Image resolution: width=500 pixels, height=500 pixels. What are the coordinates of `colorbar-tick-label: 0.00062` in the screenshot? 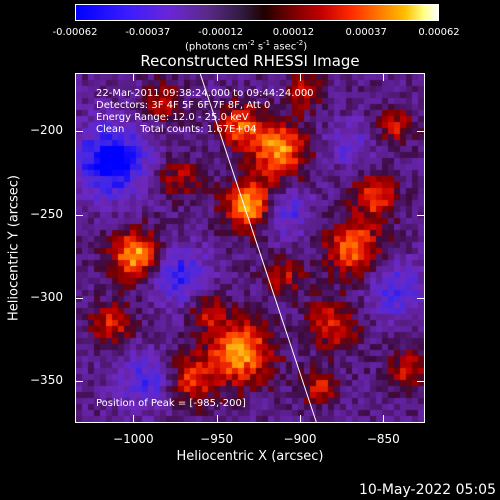 It's located at (439, 32).